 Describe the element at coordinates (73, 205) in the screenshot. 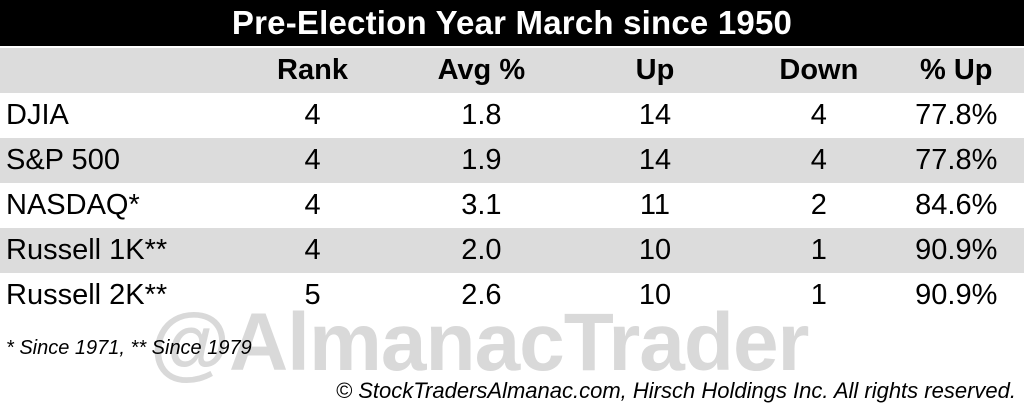

I see `index-name: NASDAQ*` at that location.